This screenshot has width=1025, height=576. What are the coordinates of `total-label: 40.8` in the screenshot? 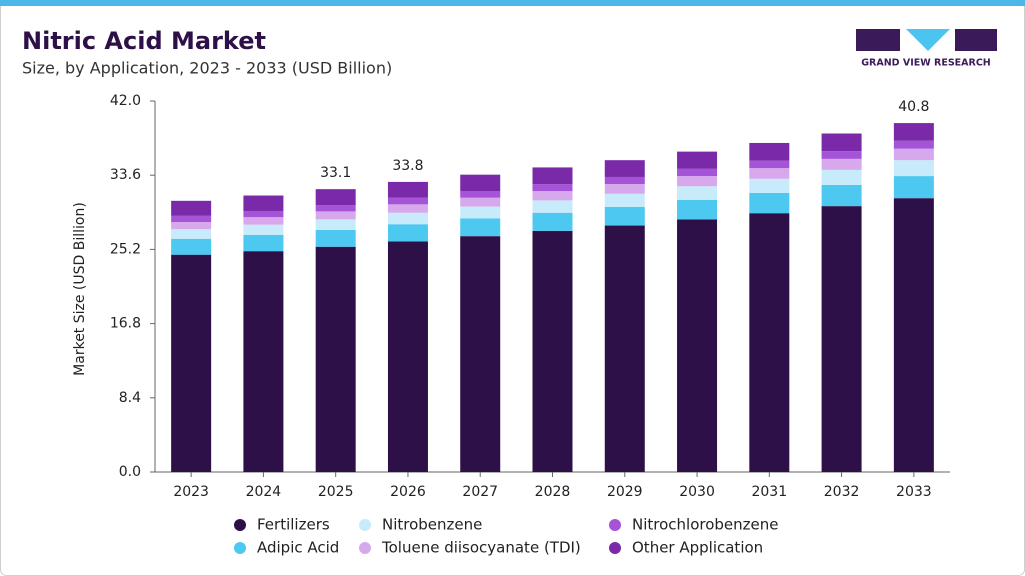 It's located at (913, 107).